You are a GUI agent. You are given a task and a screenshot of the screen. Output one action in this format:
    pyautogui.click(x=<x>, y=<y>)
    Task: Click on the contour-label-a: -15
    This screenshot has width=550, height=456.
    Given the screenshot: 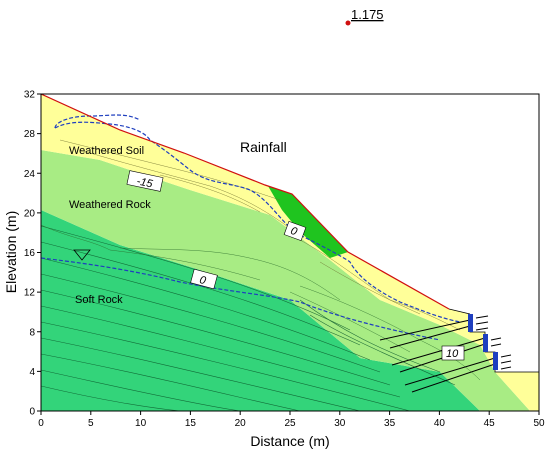 What is the action you would take?
    pyautogui.click(x=145, y=181)
    